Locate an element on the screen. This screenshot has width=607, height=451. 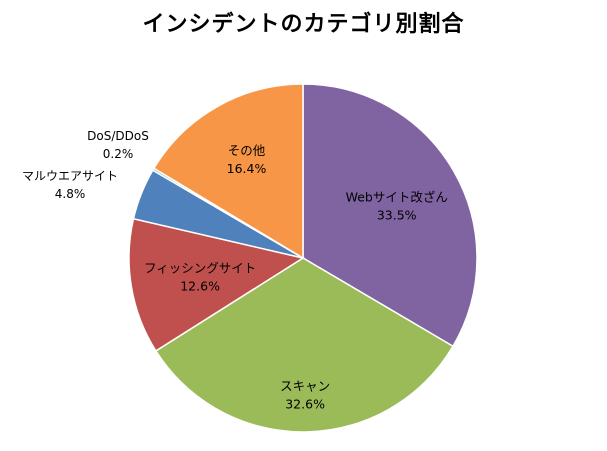
data-label-percent: 4.8% is located at coordinates (70, 194).